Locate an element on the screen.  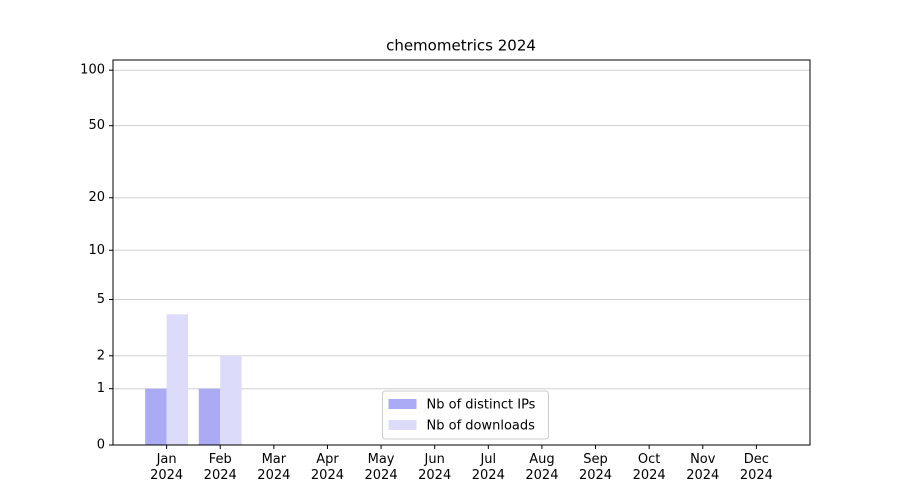
y-tick-label: 20 is located at coordinates (96, 197).